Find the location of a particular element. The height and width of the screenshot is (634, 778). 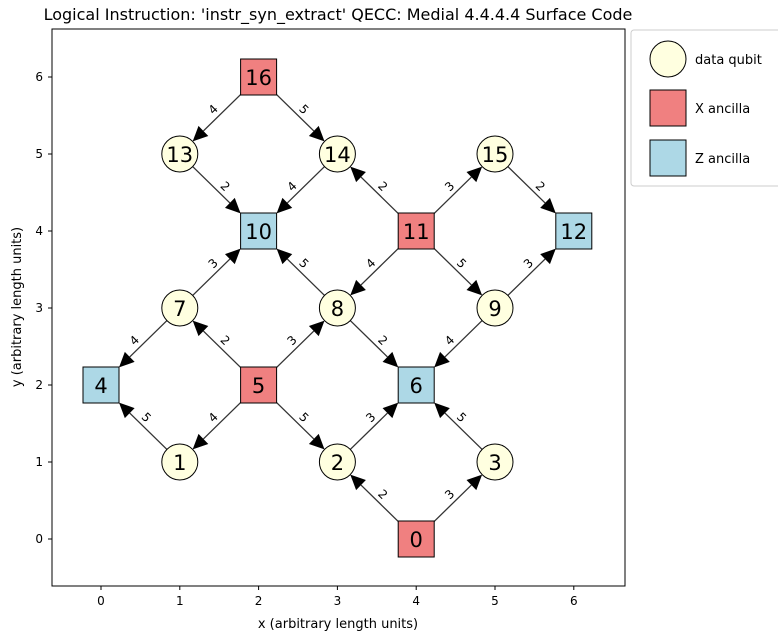

y-tick-label: 4 is located at coordinates (39, 231).